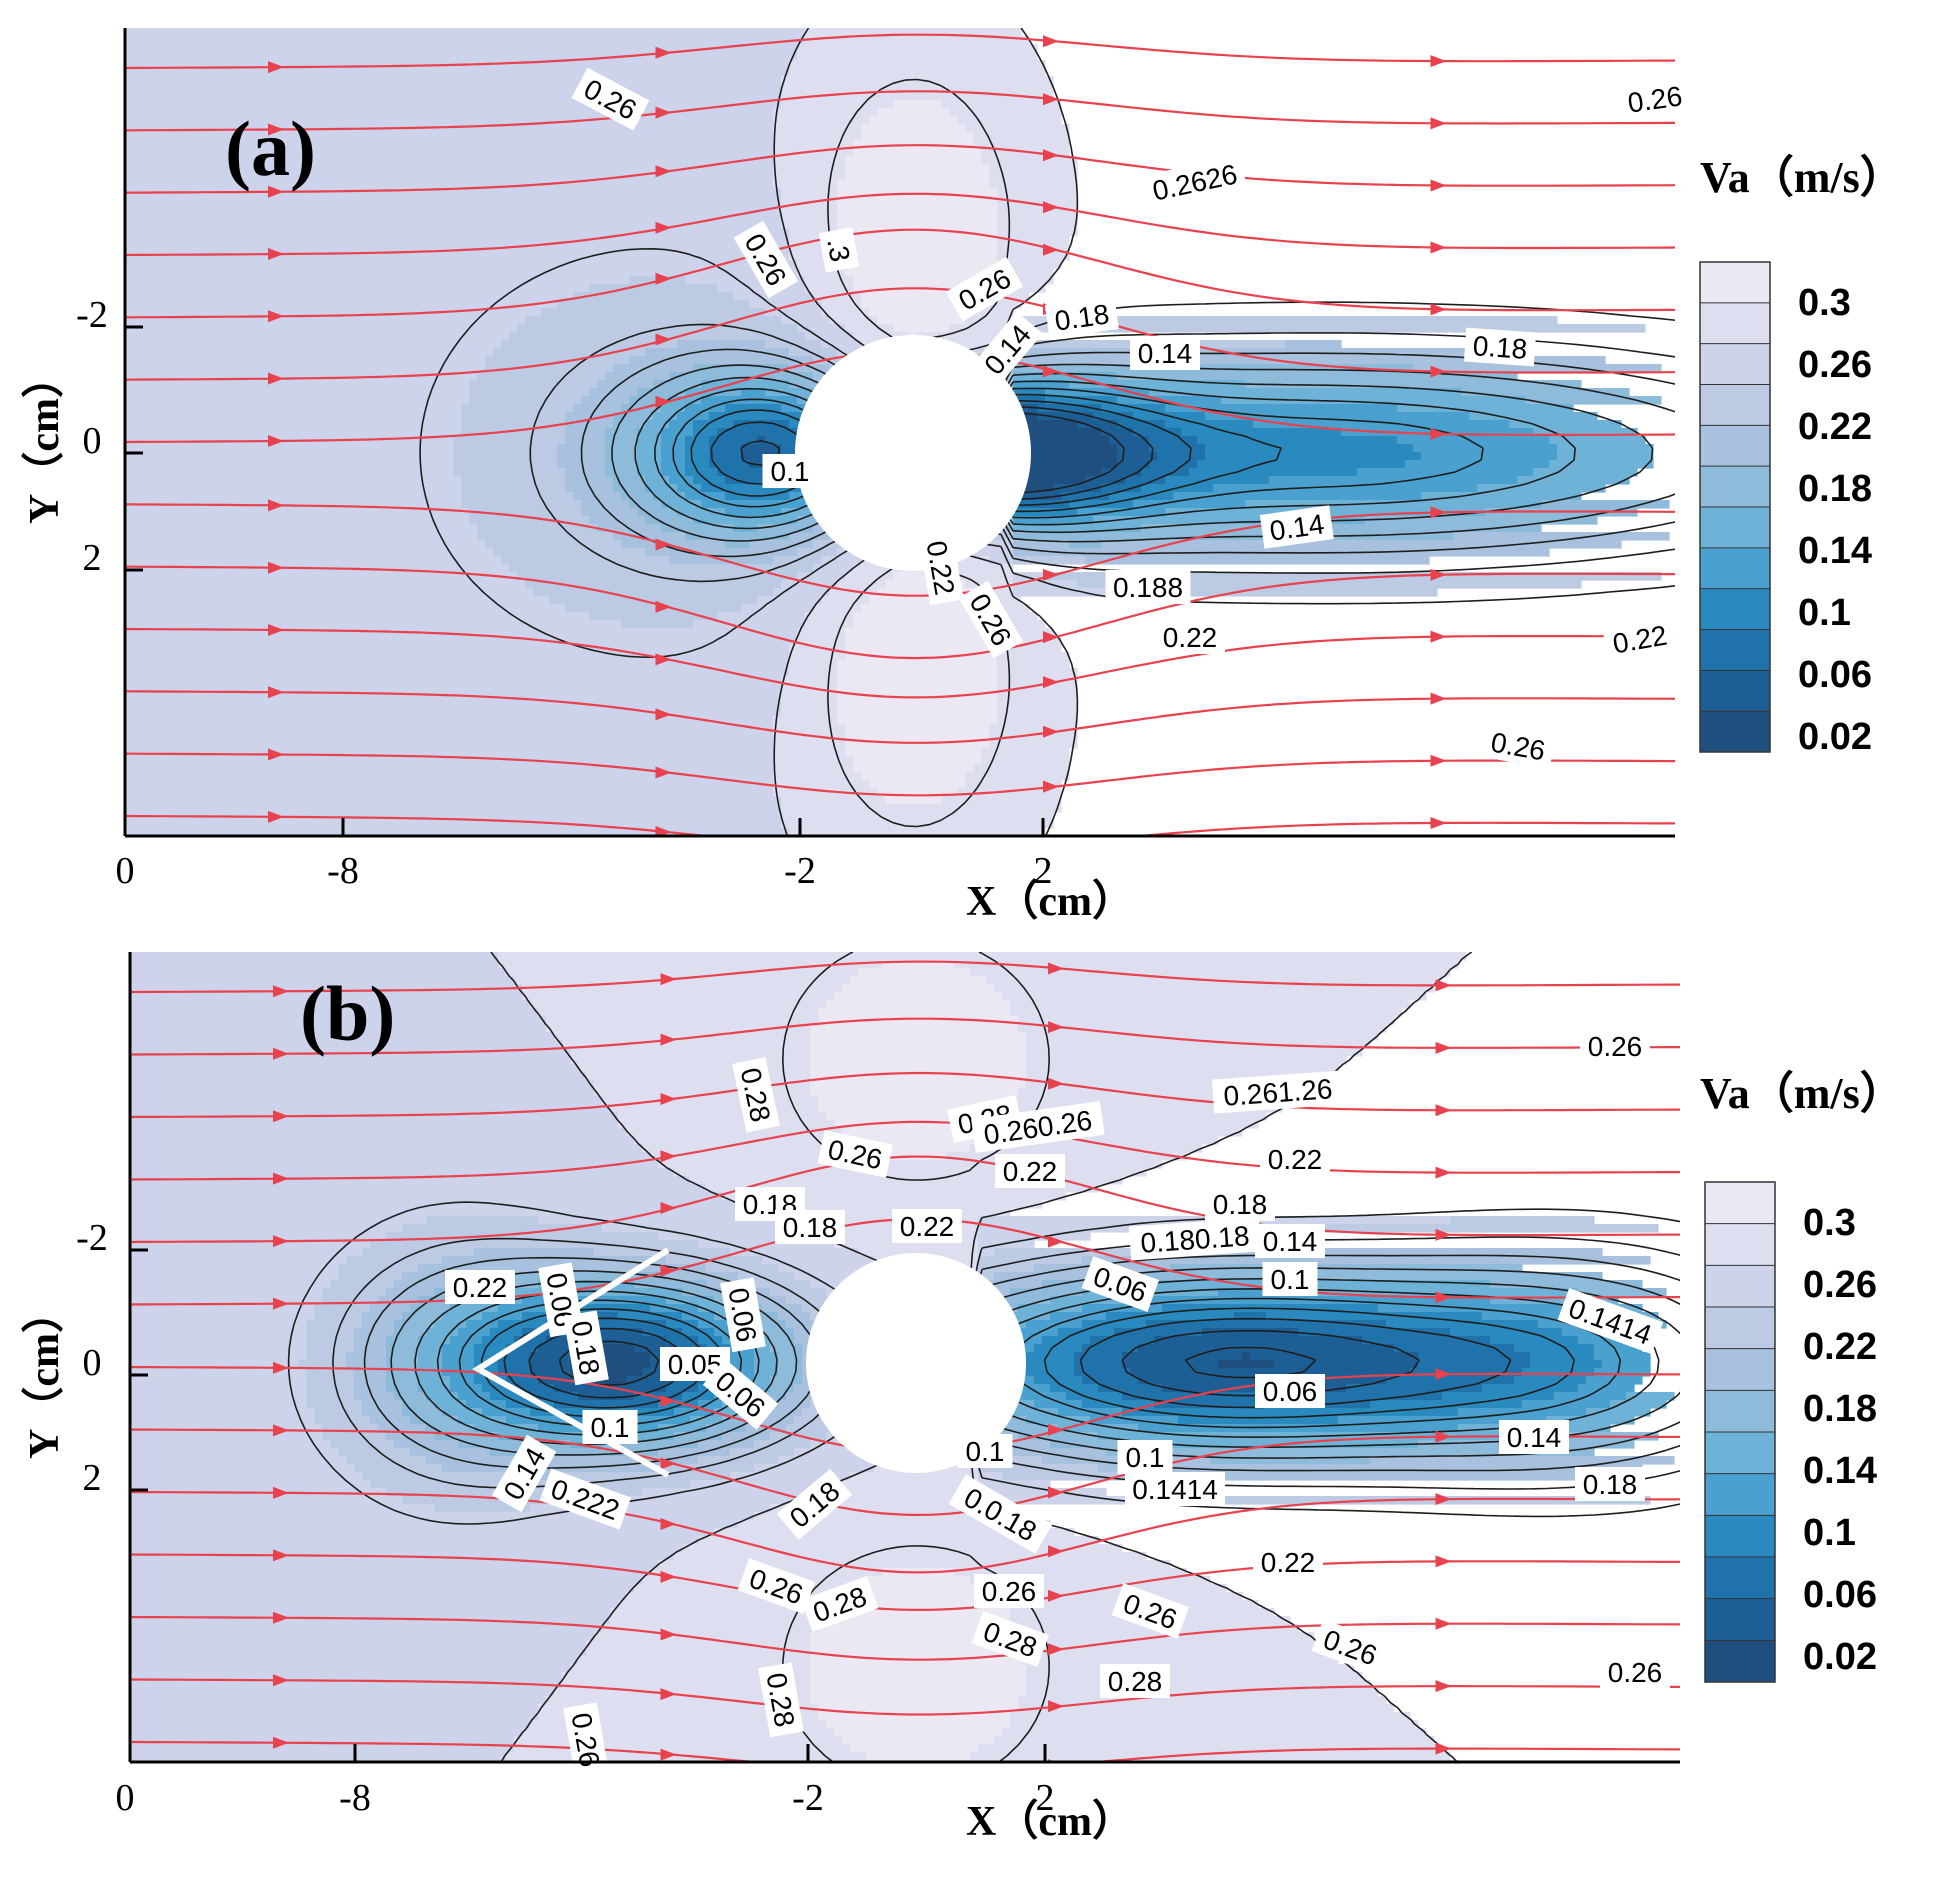  Describe the element at coordinates (44, 1375) in the screenshot. I see `y-axis-title: Y（cm）` at that location.